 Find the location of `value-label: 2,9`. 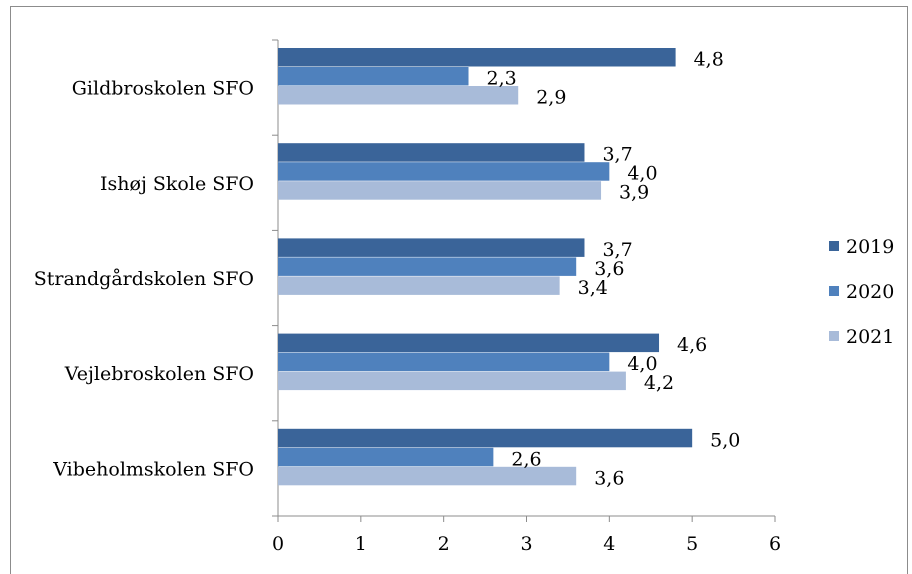

value-label: 2,9 is located at coordinates (551, 98).